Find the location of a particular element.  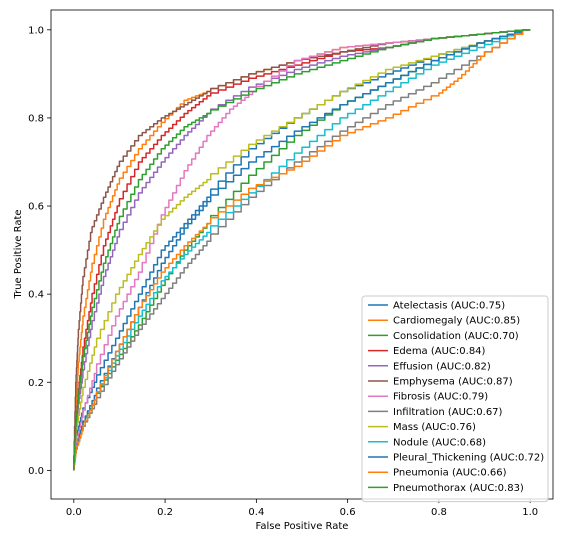

y-axis-ticks: 0.0 0.2 0.4 0.6 0.8 1.0 is located at coordinates (39, 251).